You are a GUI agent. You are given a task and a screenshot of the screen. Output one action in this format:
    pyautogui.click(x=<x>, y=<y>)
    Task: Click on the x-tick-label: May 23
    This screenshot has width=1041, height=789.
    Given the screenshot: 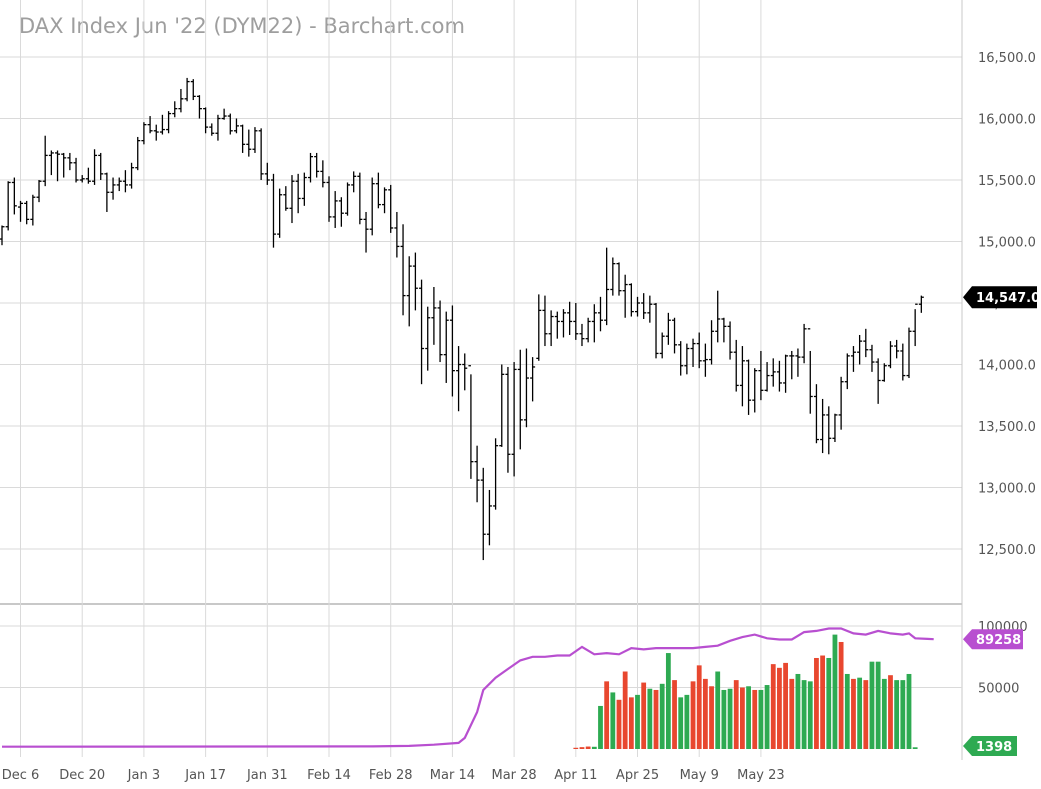 What is the action you would take?
    pyautogui.click(x=761, y=775)
    